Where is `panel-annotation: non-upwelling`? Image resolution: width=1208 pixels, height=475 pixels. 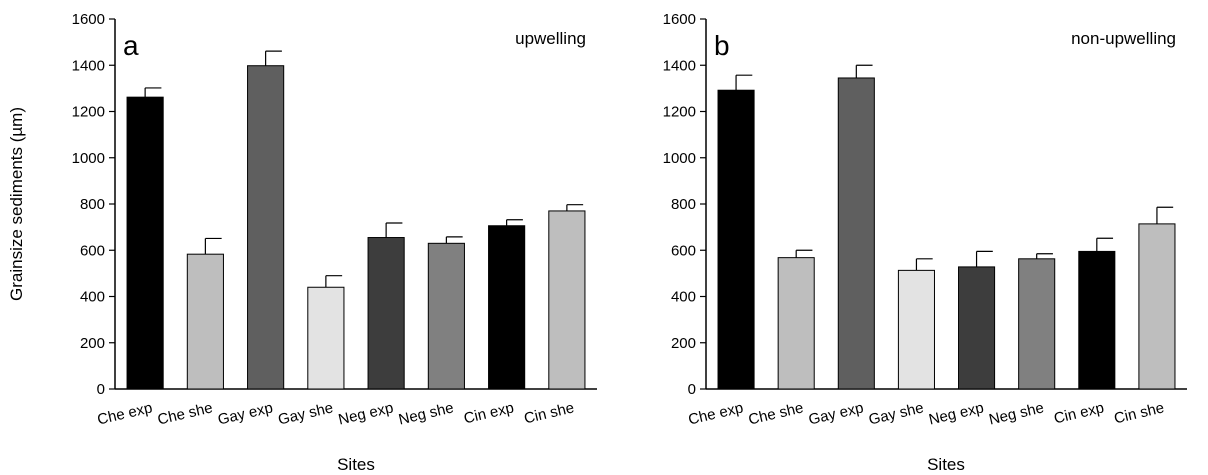 panel-annotation: non-upwelling is located at coordinates (1123, 38).